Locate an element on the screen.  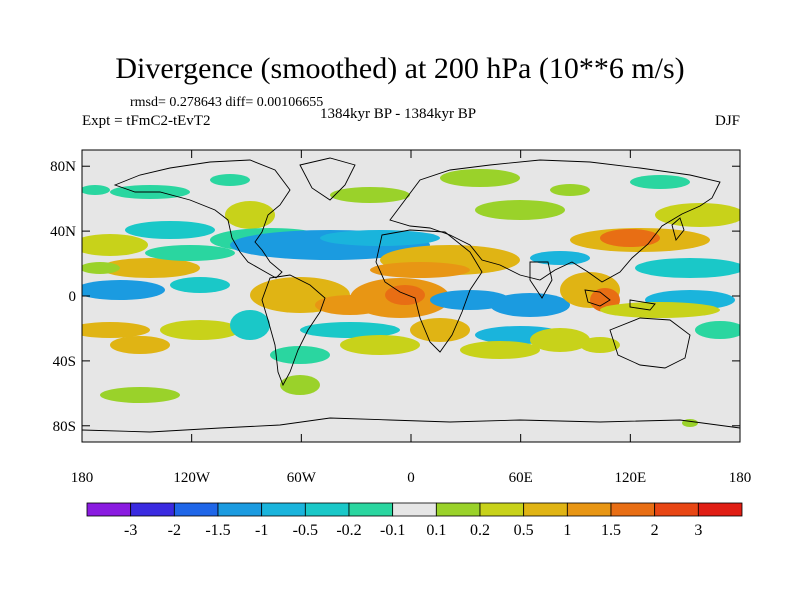
colorbar-label: 3 is located at coordinates (698, 530).